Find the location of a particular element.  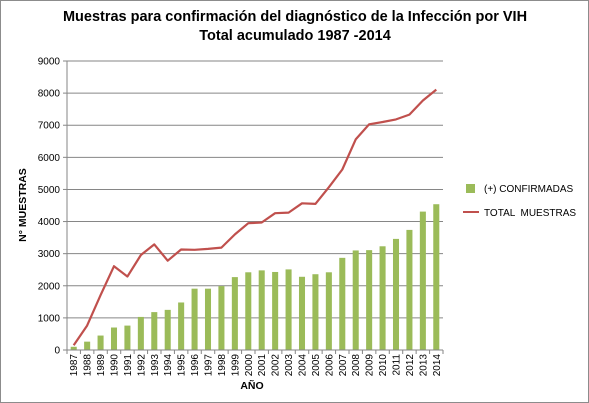

bar-confirmadas-1993 is located at coordinates (154, 331).